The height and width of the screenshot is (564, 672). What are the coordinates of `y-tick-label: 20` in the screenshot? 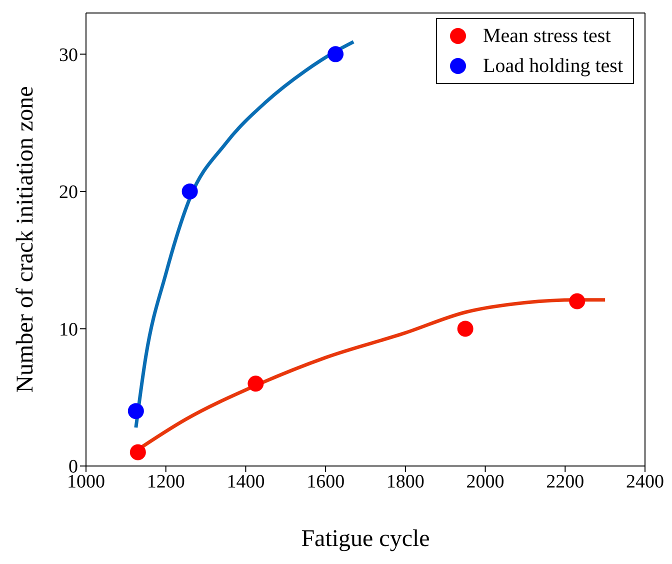 It's located at (68, 193).